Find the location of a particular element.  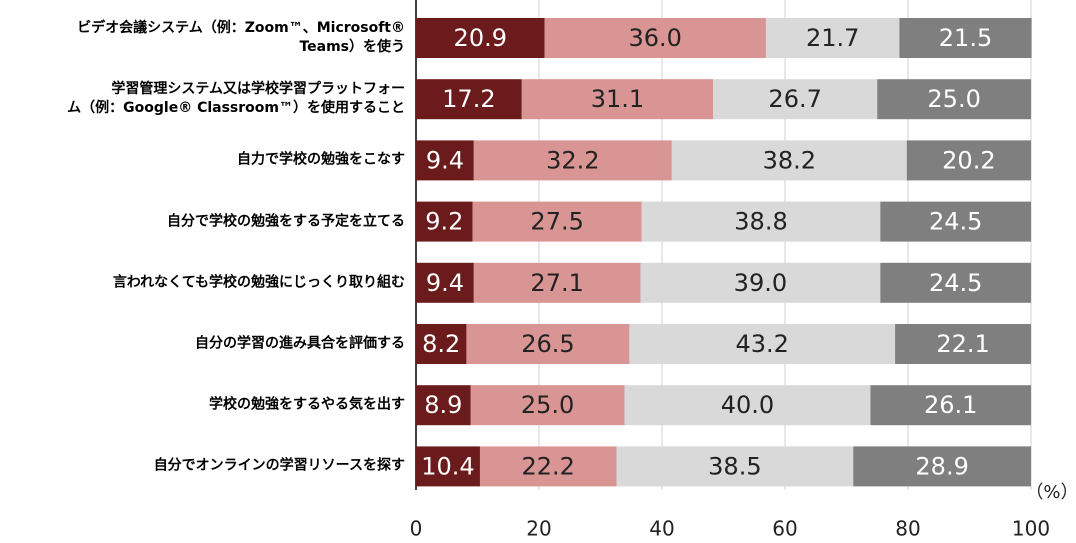

data-label: 38.2 is located at coordinates (789, 160).